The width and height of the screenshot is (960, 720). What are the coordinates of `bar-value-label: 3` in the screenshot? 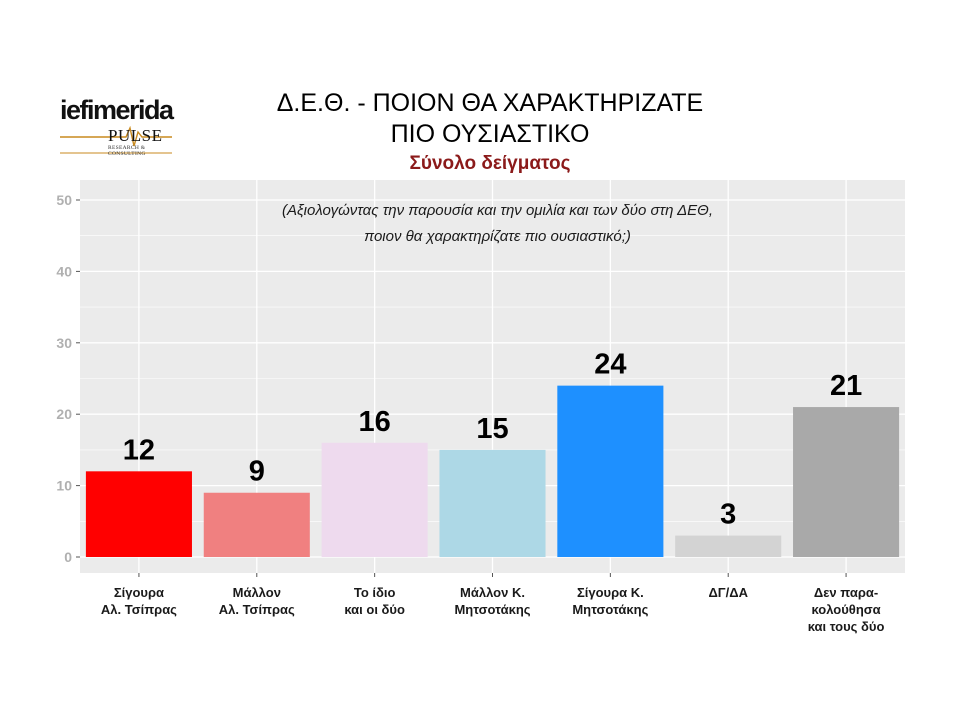 It's located at (728, 515).